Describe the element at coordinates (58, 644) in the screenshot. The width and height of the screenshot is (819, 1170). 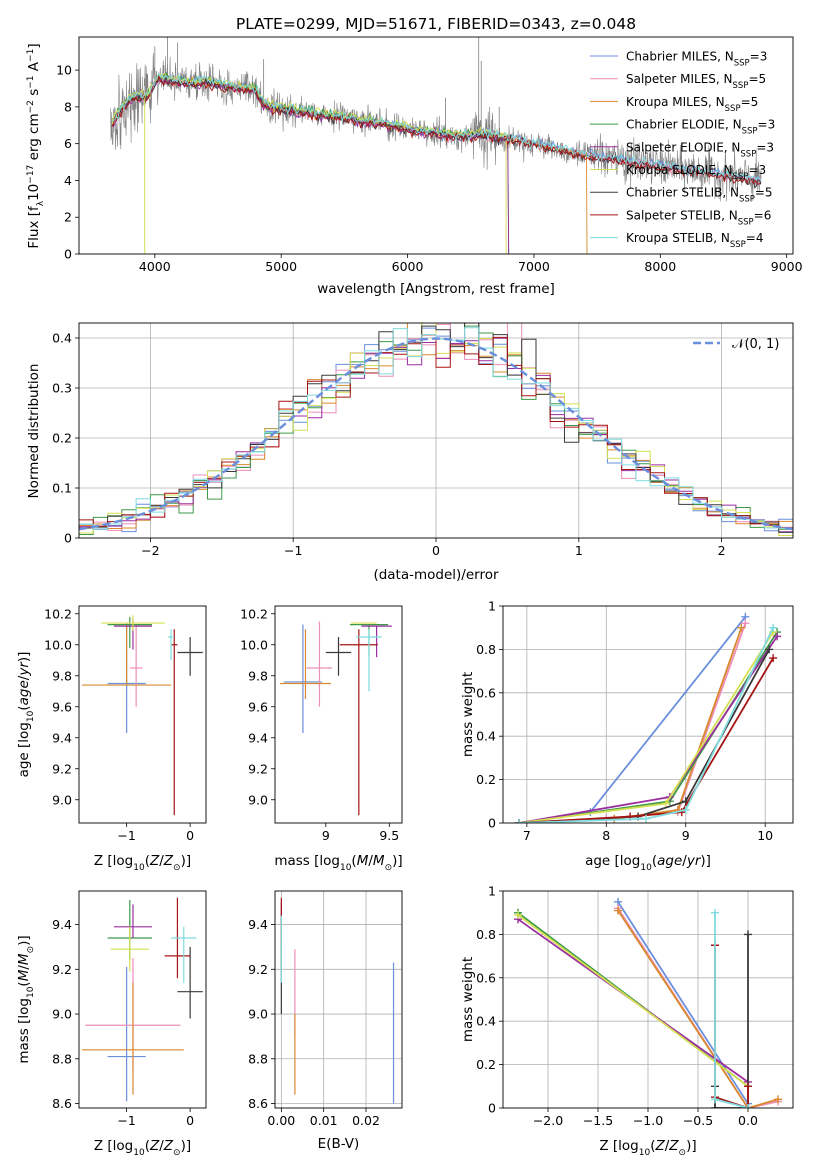
I see `y-tick-label: 10.0` at that location.